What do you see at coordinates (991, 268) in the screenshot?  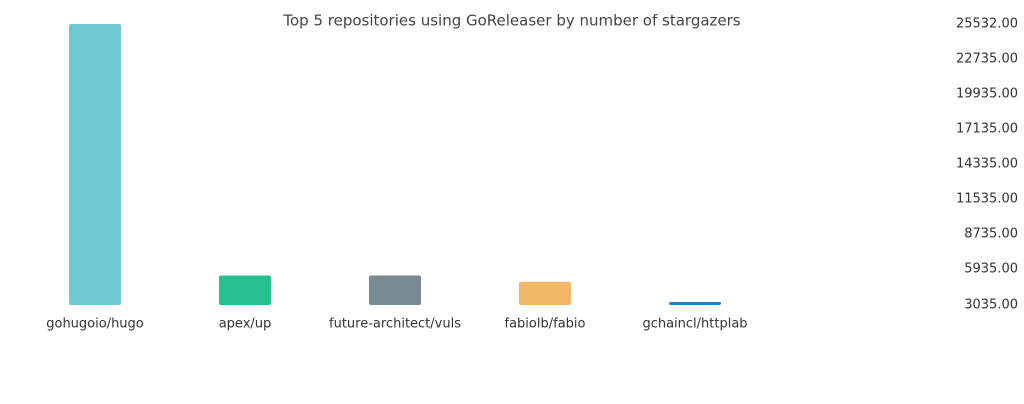 I see `y-tick-label: 5935.00` at bounding box center [991, 268].